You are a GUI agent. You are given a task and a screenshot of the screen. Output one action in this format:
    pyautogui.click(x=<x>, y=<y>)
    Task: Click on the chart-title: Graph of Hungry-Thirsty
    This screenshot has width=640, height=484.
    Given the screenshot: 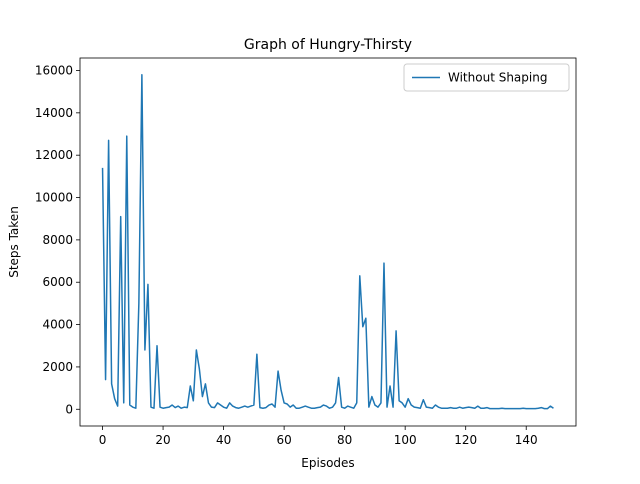 What is the action you would take?
    pyautogui.click(x=328, y=45)
    